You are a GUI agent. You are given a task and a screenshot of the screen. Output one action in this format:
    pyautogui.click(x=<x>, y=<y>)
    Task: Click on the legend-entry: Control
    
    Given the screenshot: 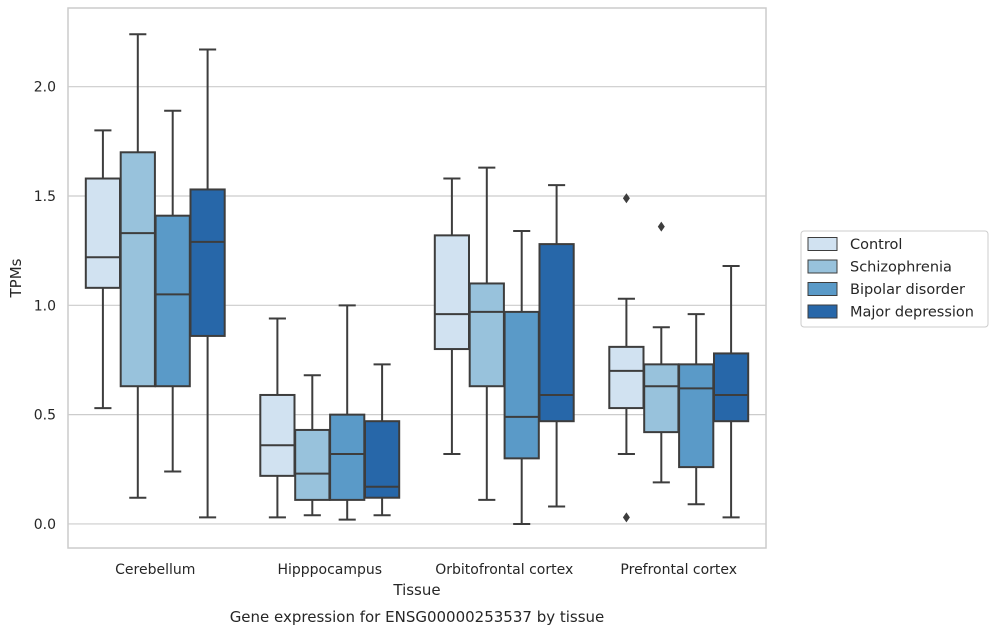 What is the action you would take?
    pyautogui.click(x=854, y=245)
    